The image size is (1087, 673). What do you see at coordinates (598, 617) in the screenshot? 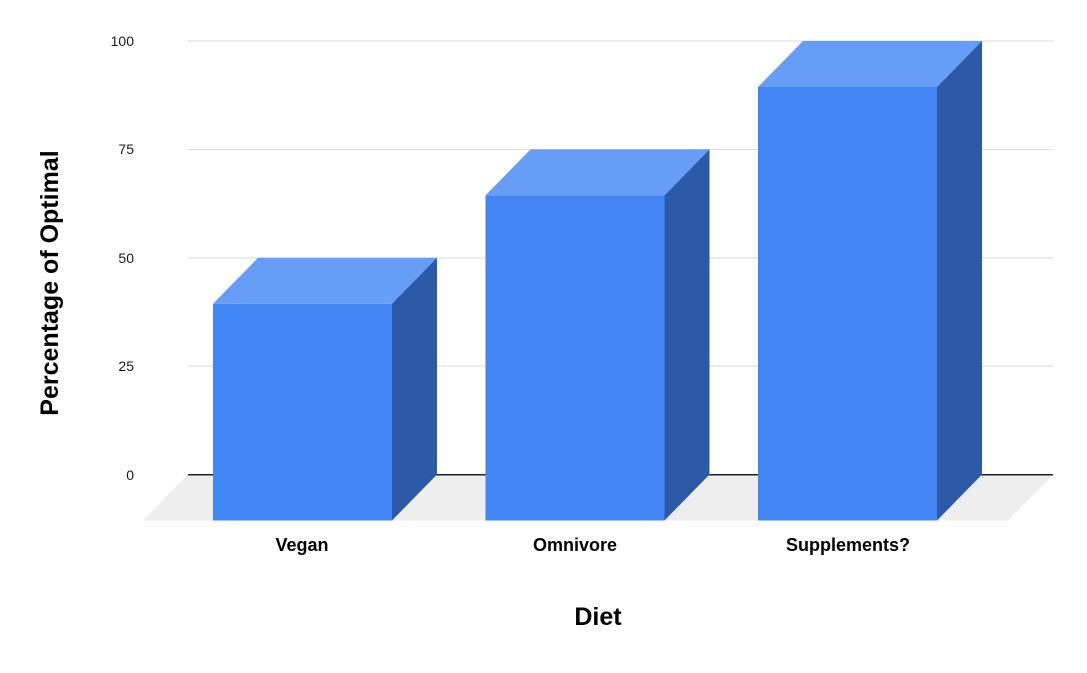
I see `x-axis-title: Diet` at bounding box center [598, 617].